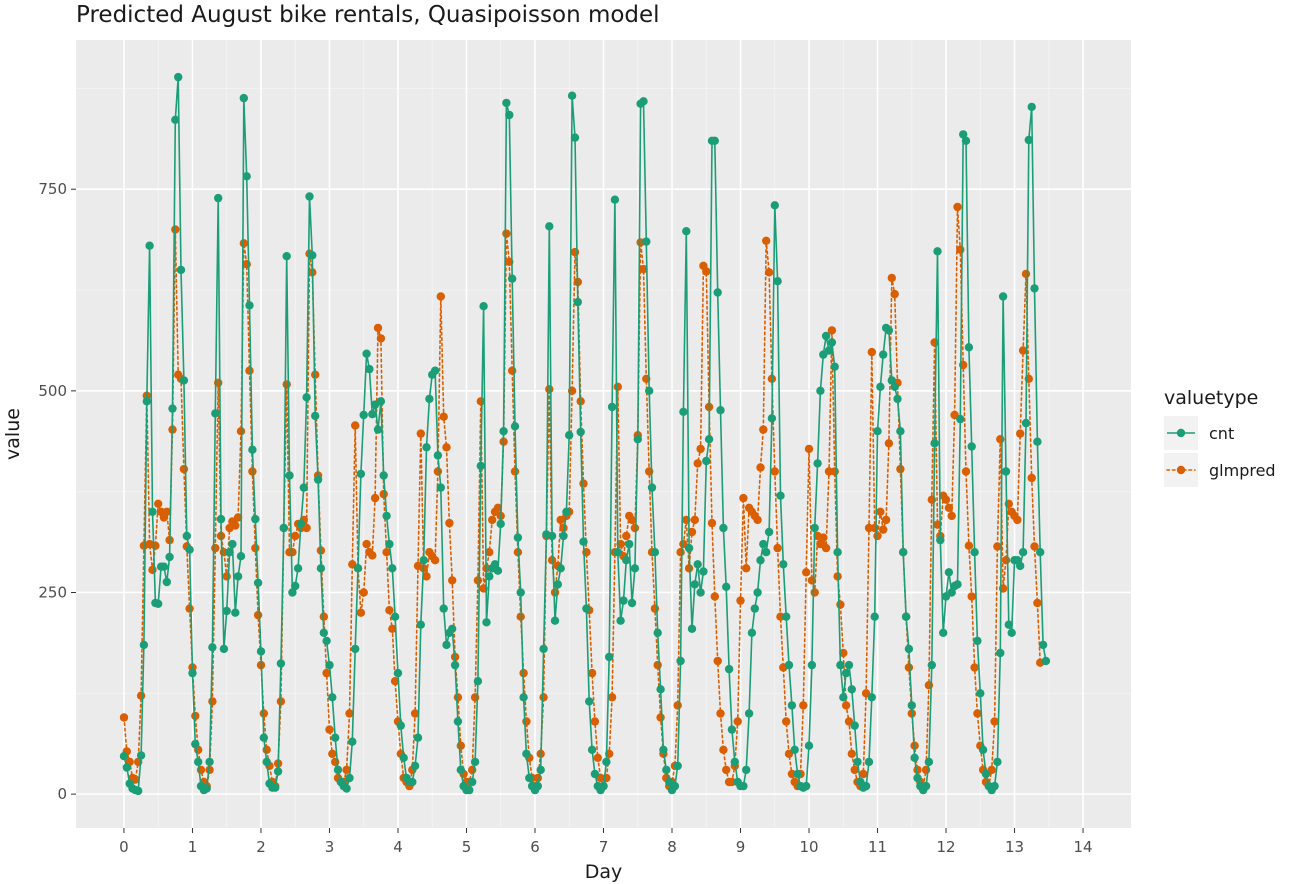 The image size is (1290, 884). Describe the element at coordinates (52, 391) in the screenshot. I see `y-tick-label: 500` at that location.